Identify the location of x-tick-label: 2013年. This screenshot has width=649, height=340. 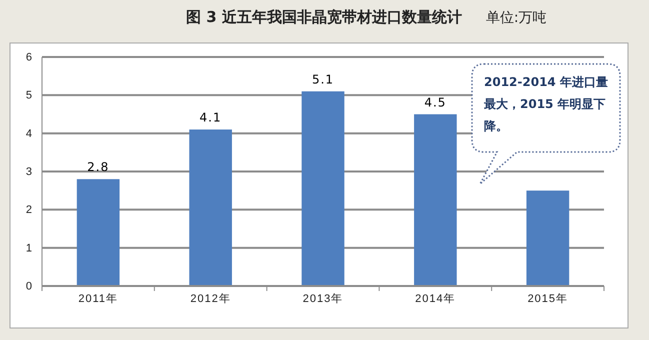
(323, 298).